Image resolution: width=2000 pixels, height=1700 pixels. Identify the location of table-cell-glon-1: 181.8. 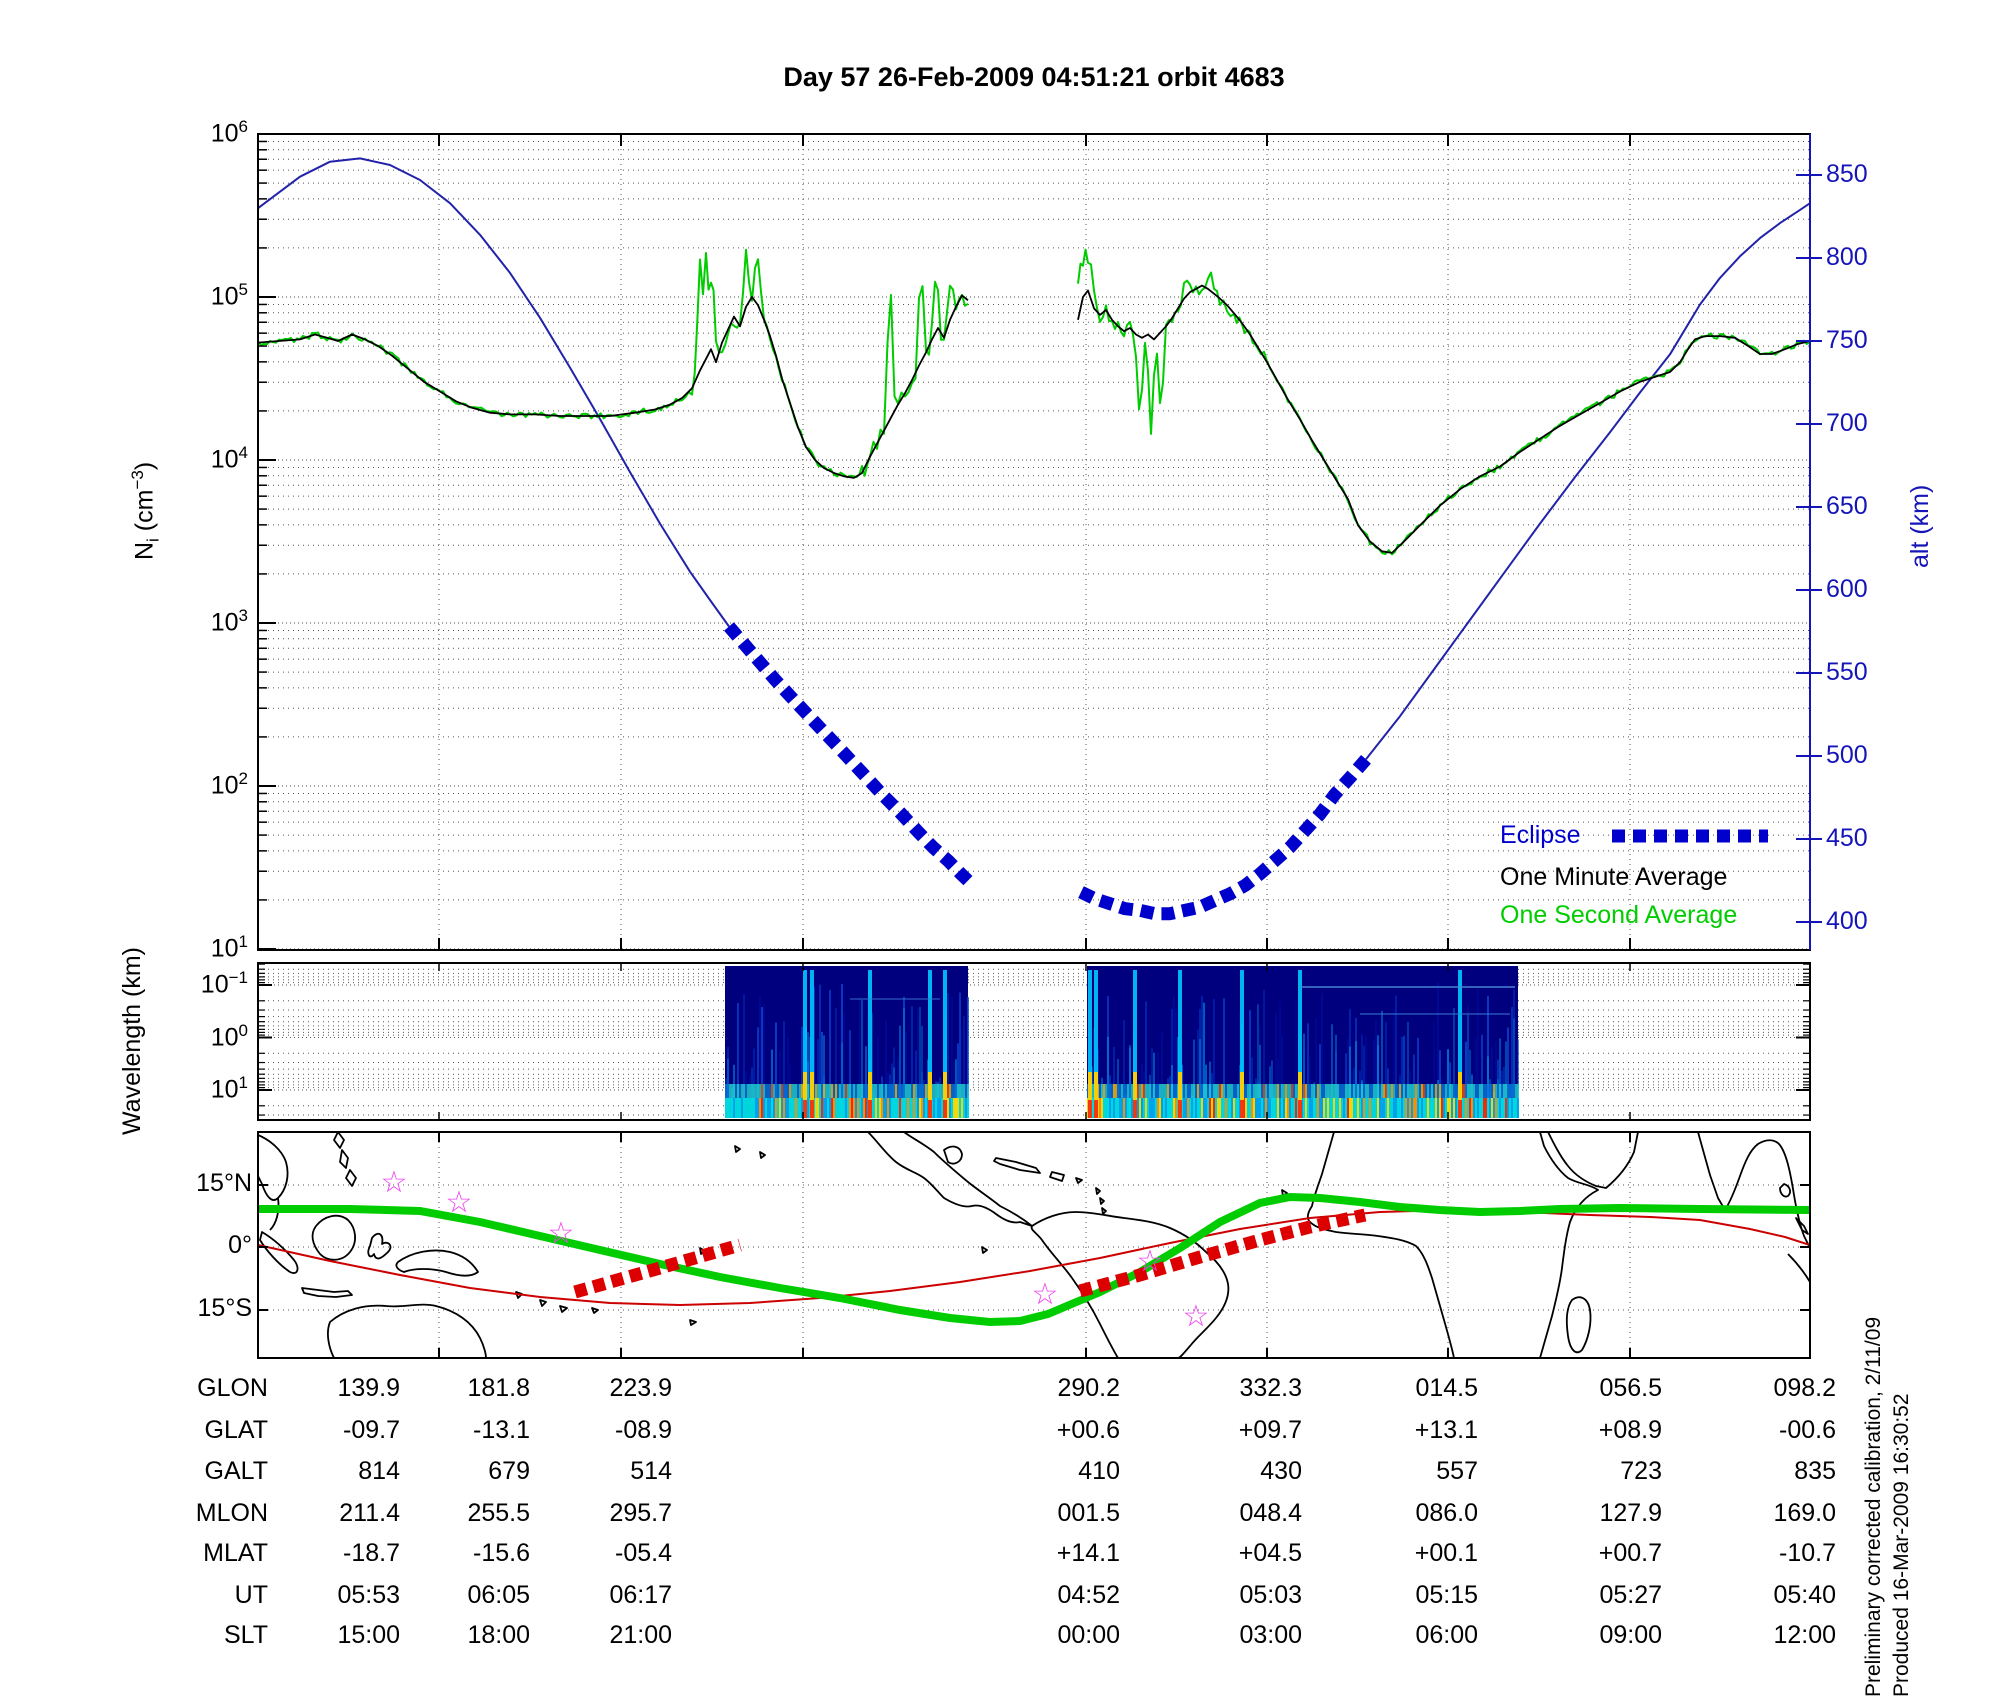
(498, 1388).